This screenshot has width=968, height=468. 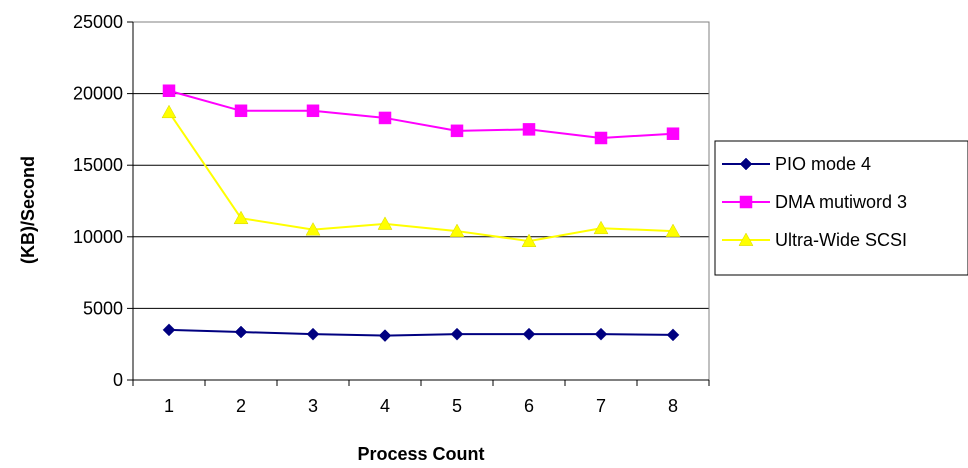 I want to click on y-tick-label: 15000, so click(x=98, y=165).